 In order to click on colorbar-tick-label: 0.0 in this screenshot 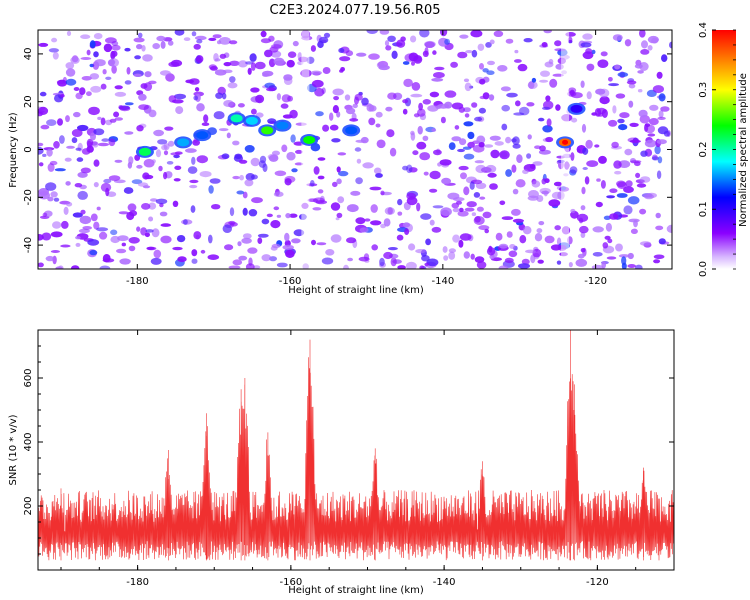, I will do `click(703, 269)`.